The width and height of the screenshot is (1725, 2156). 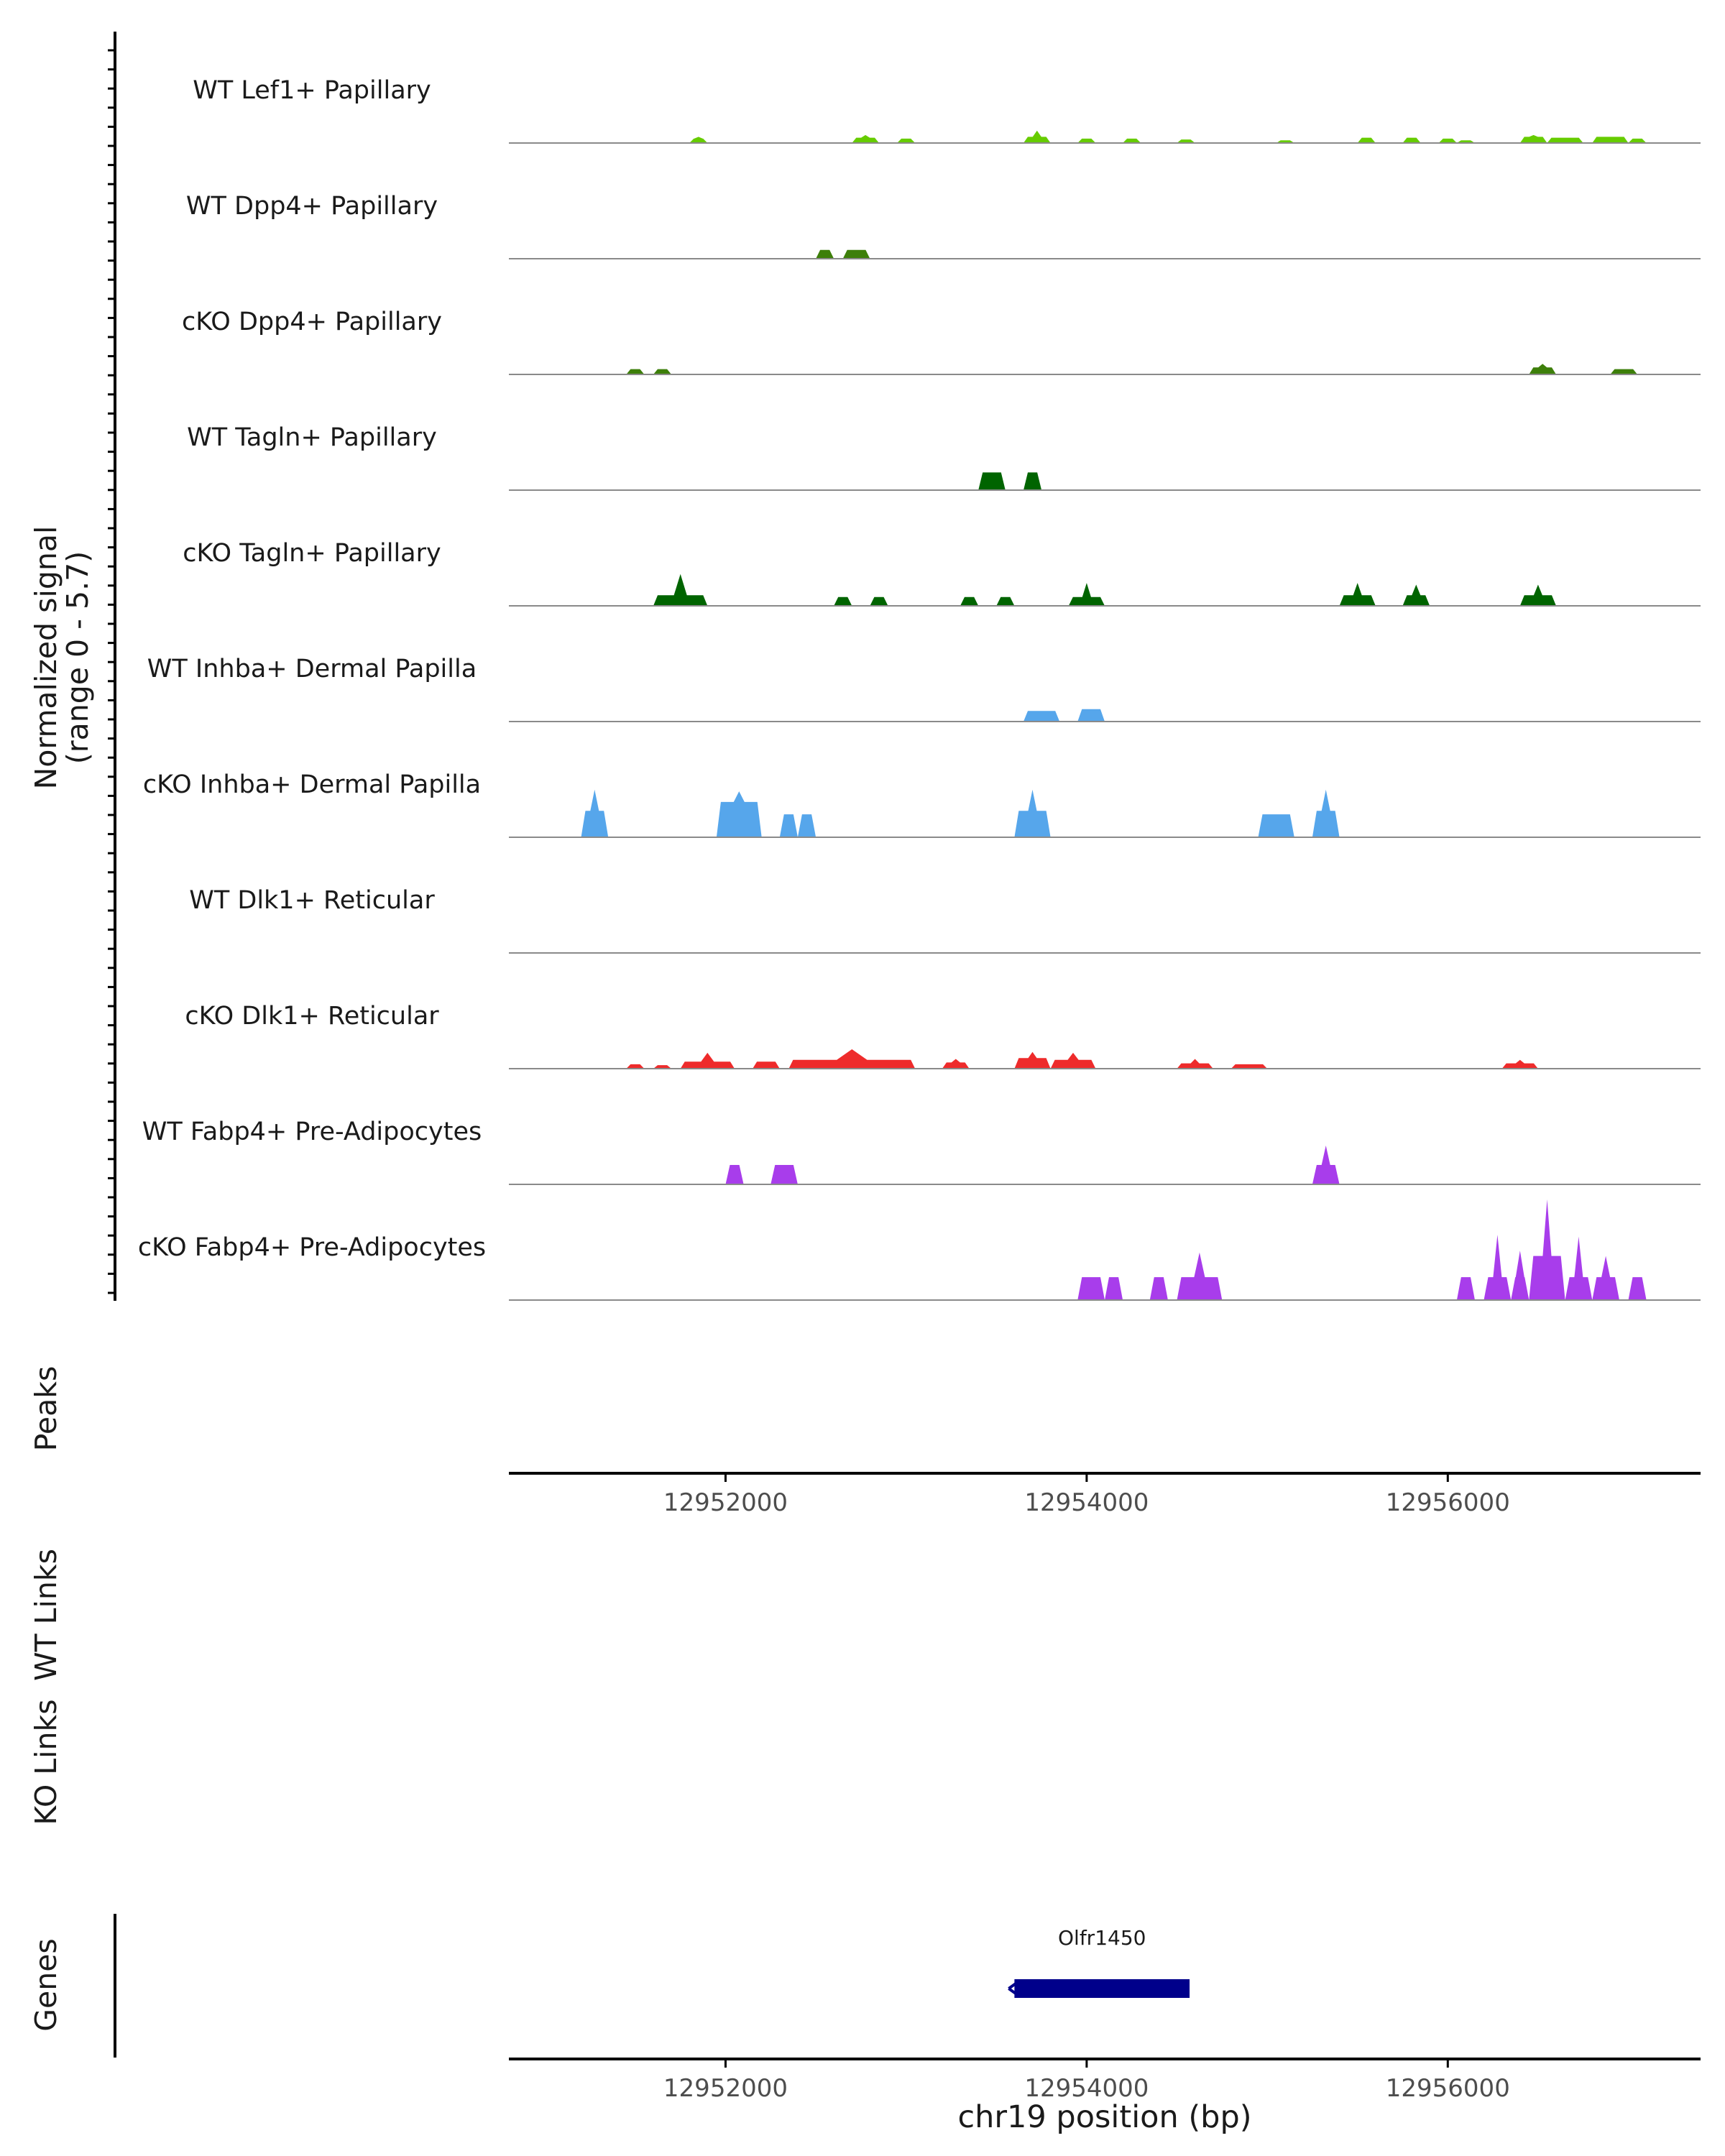 I want to click on y-label-line-2: (range 0 - 5.7), so click(x=77, y=658).